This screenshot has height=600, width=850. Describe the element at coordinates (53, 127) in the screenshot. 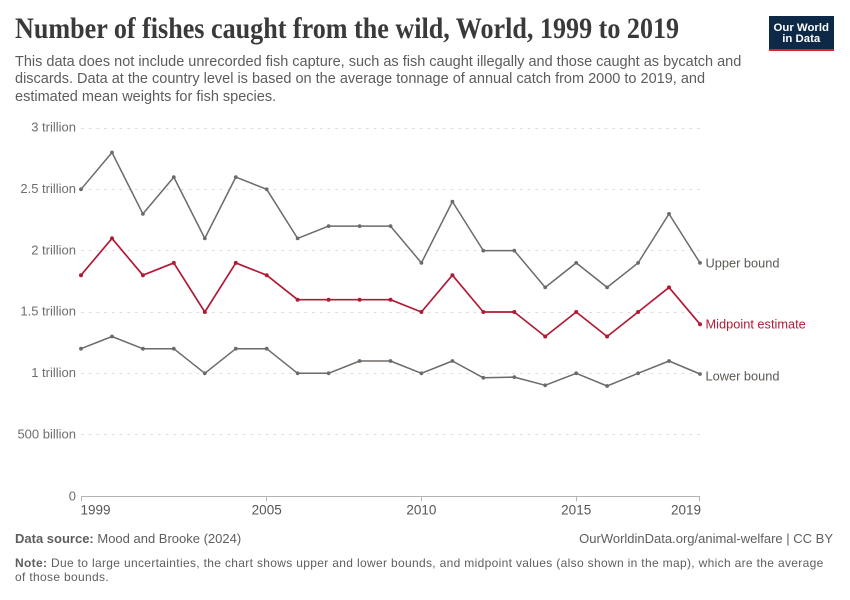

I see `svg-text: 3 trillion` at that location.